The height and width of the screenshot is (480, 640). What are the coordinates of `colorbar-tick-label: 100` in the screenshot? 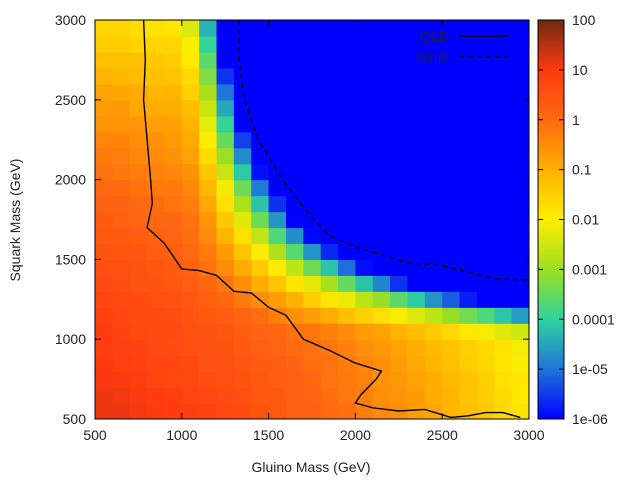 It's located at (584, 20).